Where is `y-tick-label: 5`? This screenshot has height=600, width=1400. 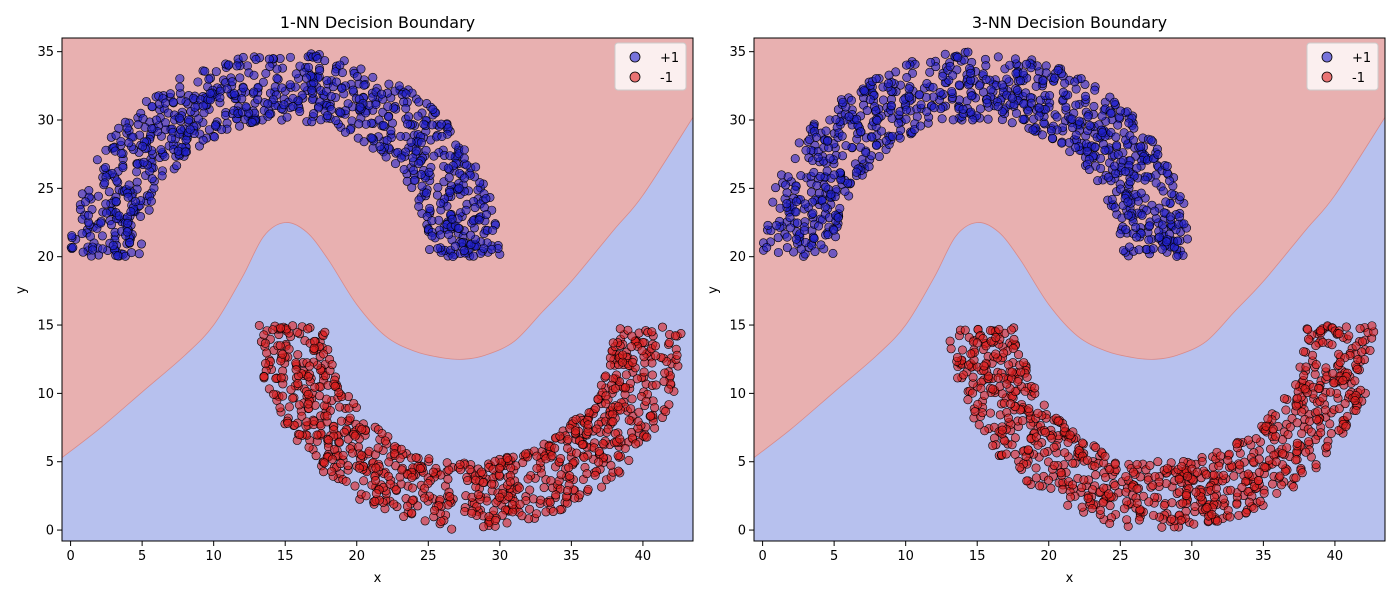
y-tick-label: 5 is located at coordinates (742, 462).